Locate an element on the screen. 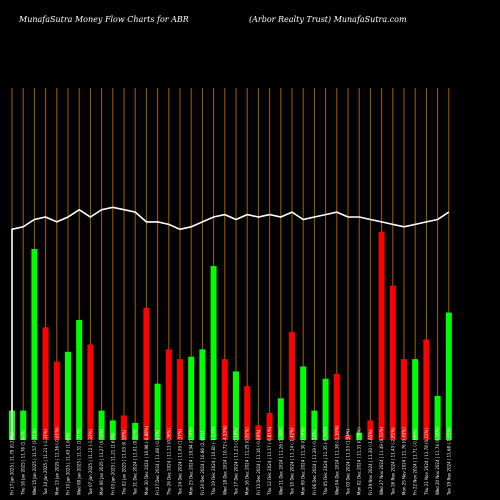 Image resolution: width=500 pixels, height=500 pixels. x-tick-label: Tue 10 Dec 2024 | 11.14 (-1.42%) is located at coordinates (292, 461).